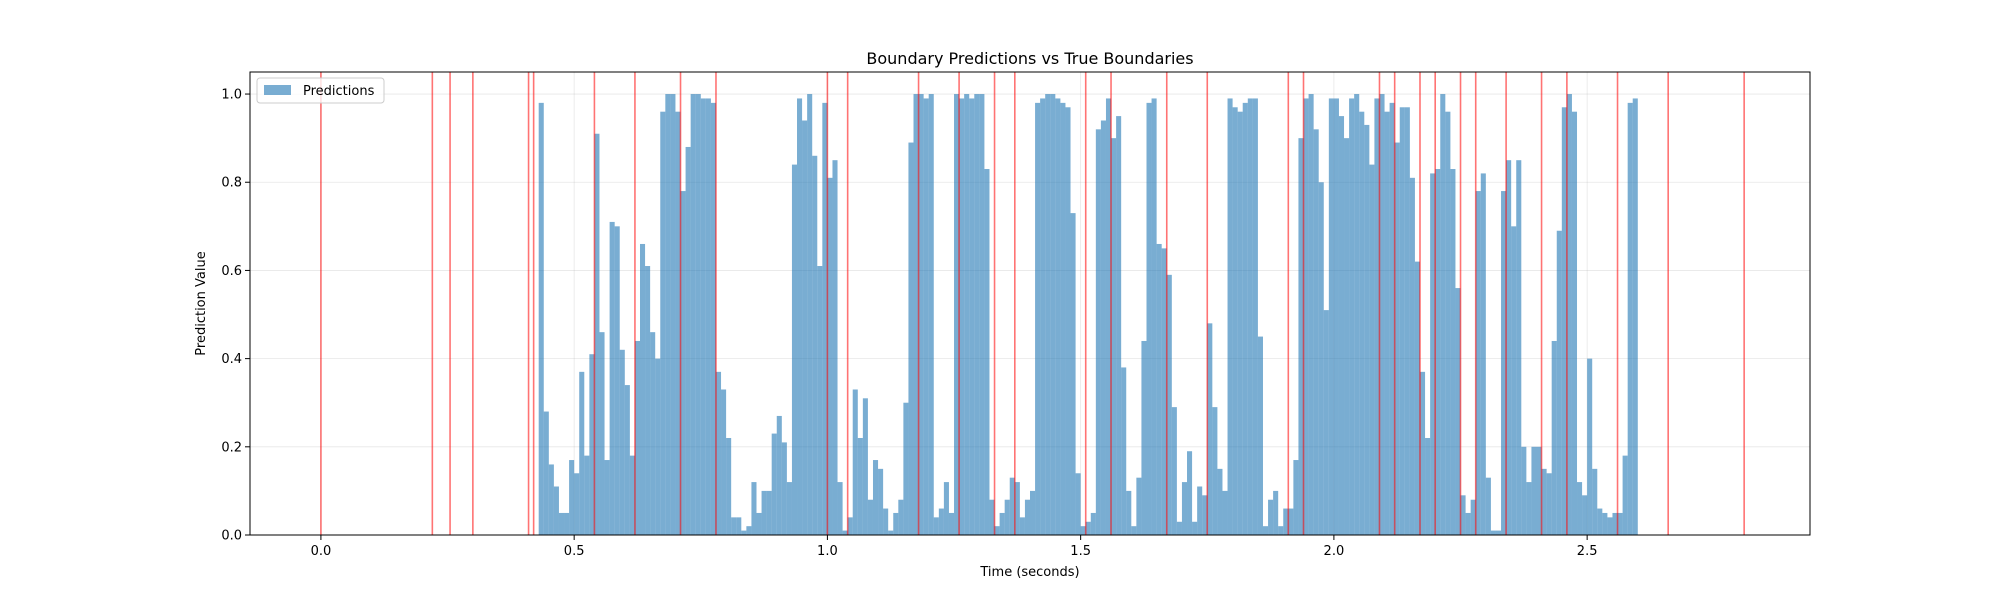 The width and height of the screenshot is (2000, 600). I want to click on legend-box, so click(320, 90).